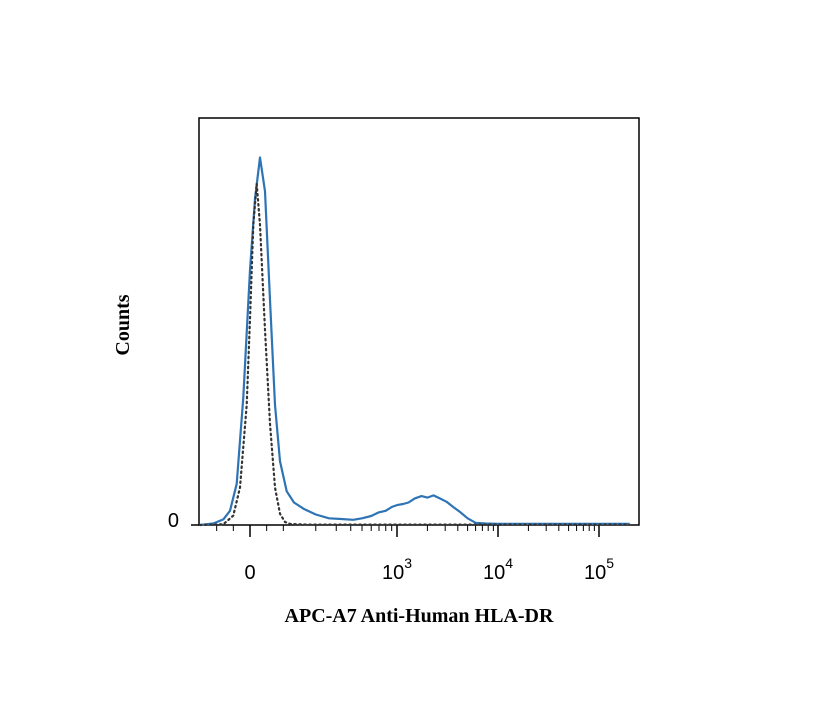 This screenshot has width=818, height=720. I want to click on x-axis-title: APC-A7 Anti-Human HLA-DR, so click(419, 616).